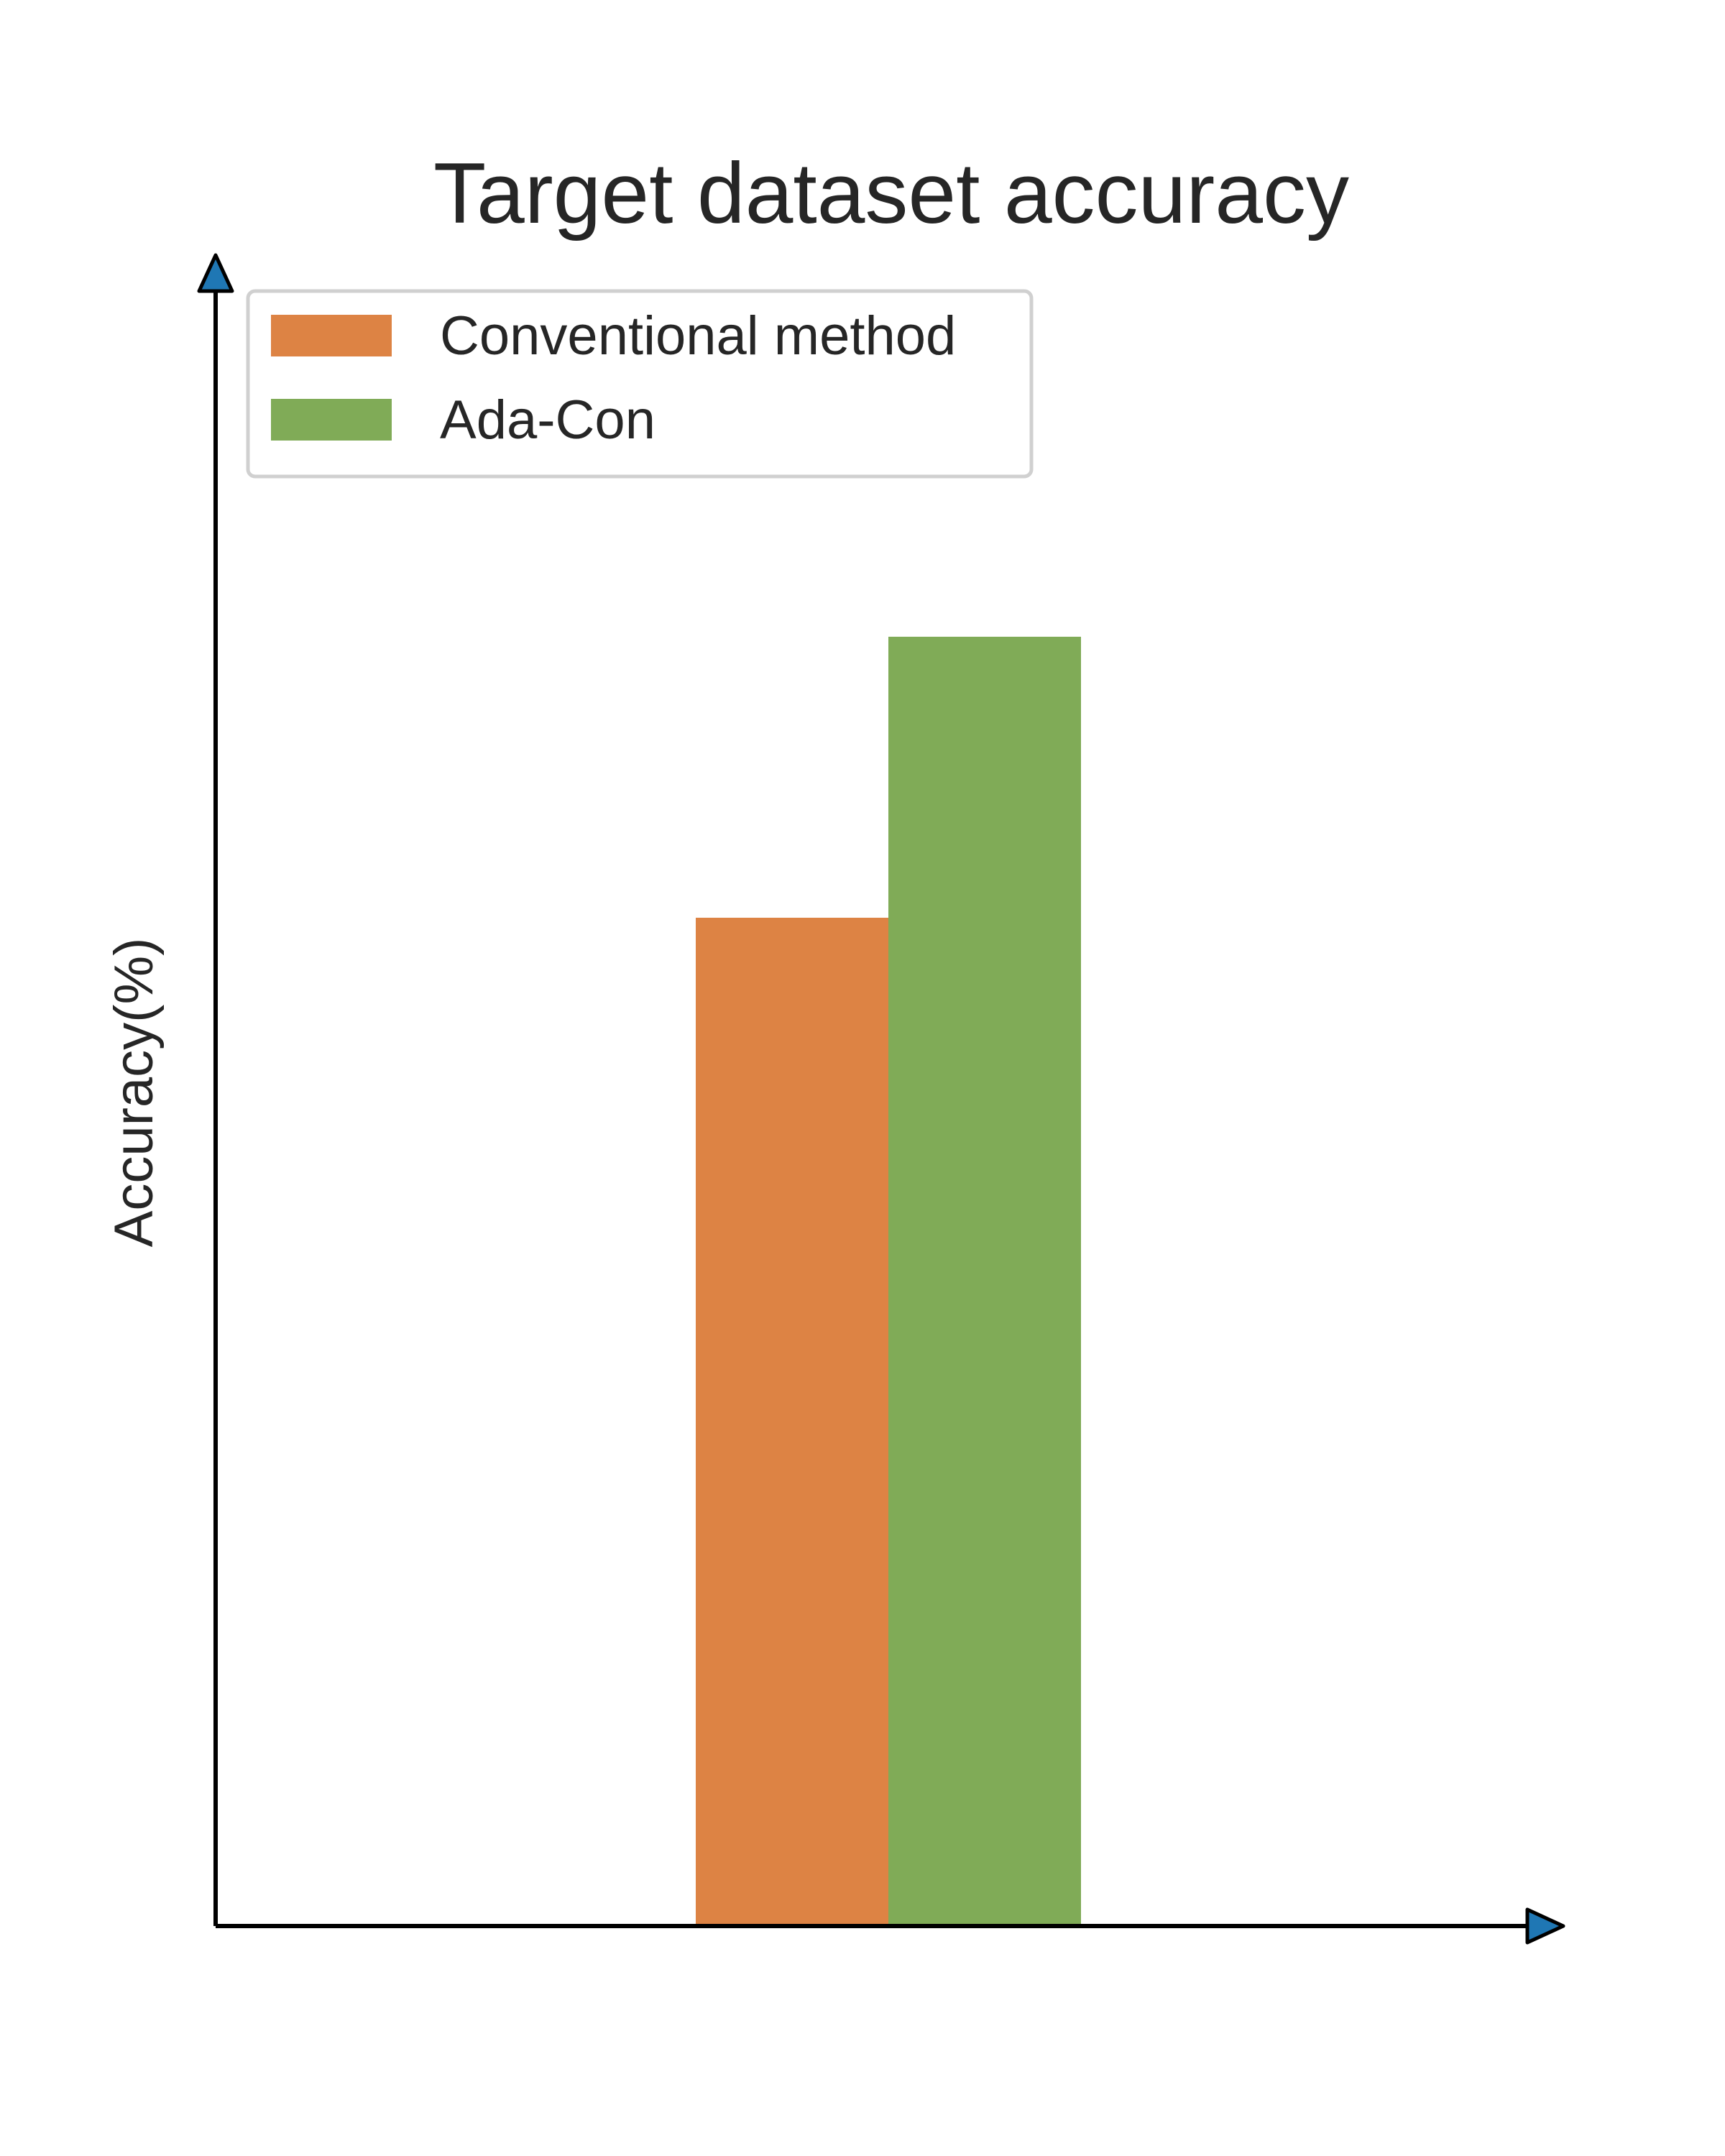 This screenshot has height=2156, width=1725. I want to click on legend: Conventional method Ada-Con, so click(640, 384).